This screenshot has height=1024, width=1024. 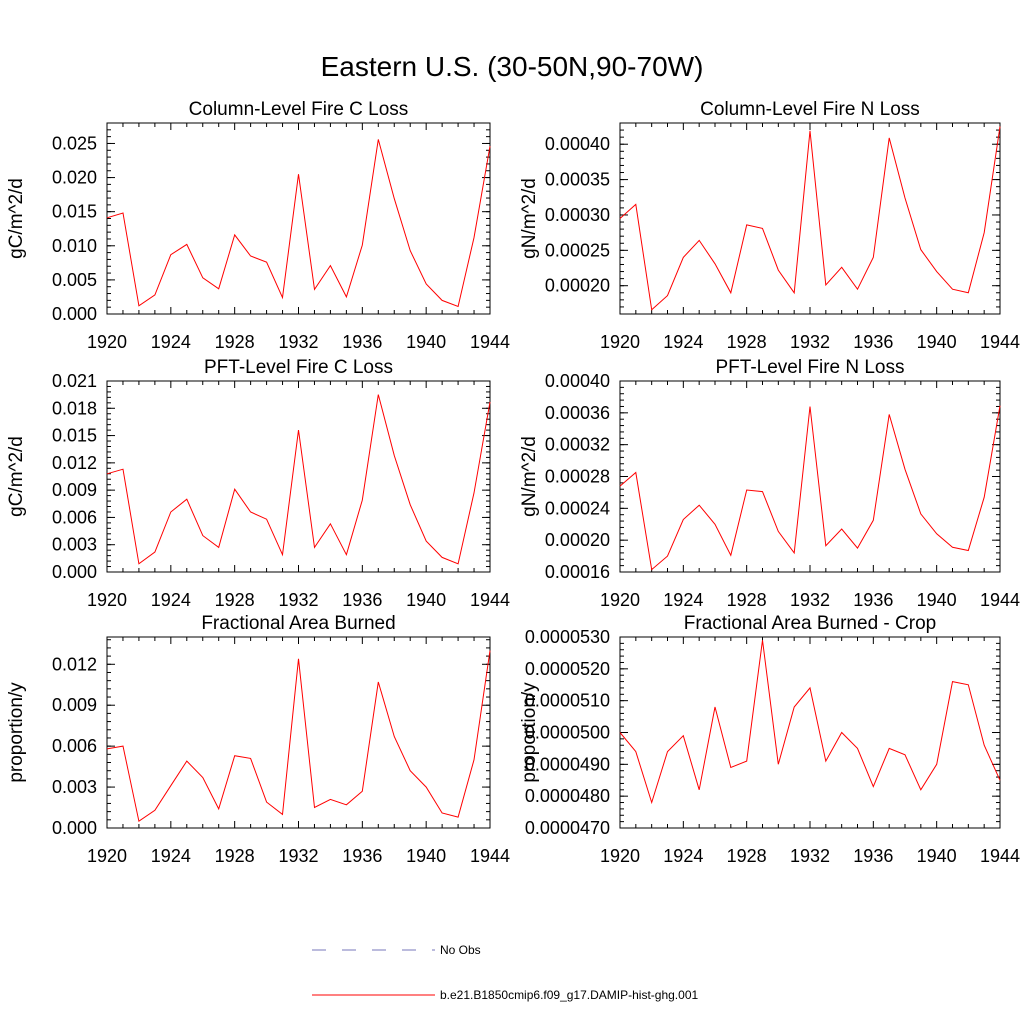 What do you see at coordinates (567, 669) in the screenshot?
I see `y-tick-label: 0.0000520` at bounding box center [567, 669].